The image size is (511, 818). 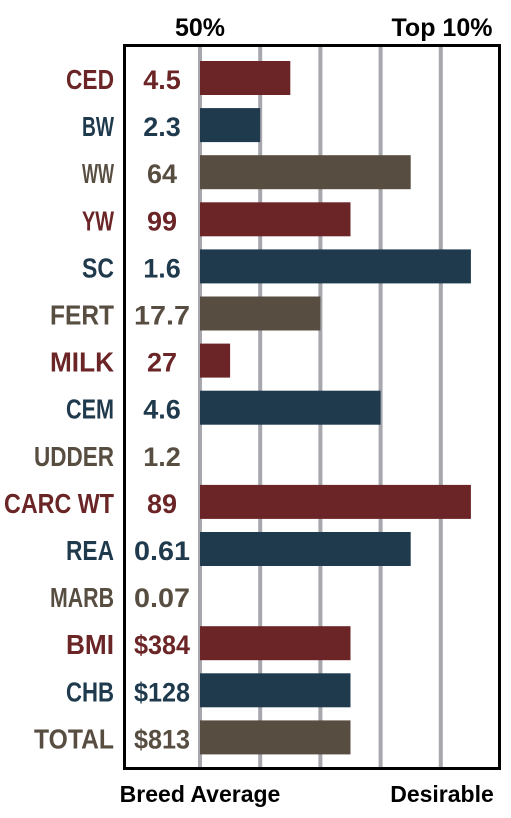 What do you see at coordinates (98, 126) in the screenshot?
I see `trait-label-bw: BW` at bounding box center [98, 126].